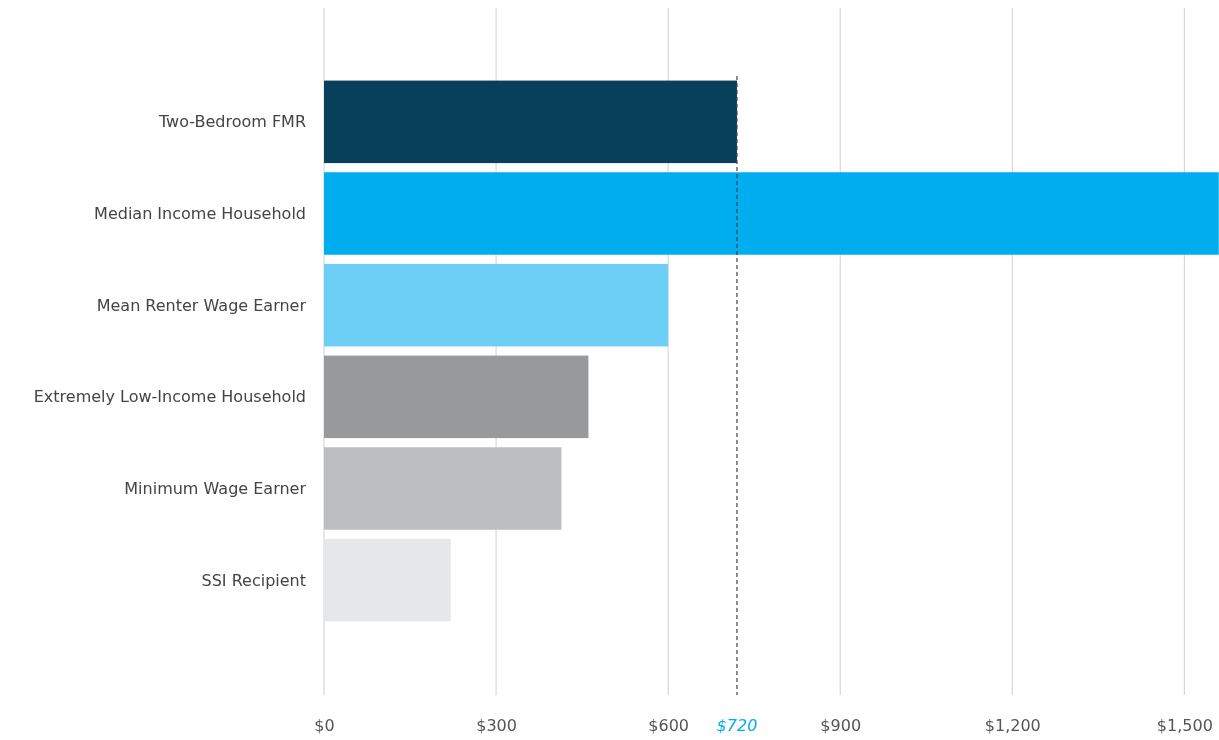  What do you see at coordinates (1184, 726) in the screenshot?
I see `x-tick-label: $1,500` at bounding box center [1184, 726].